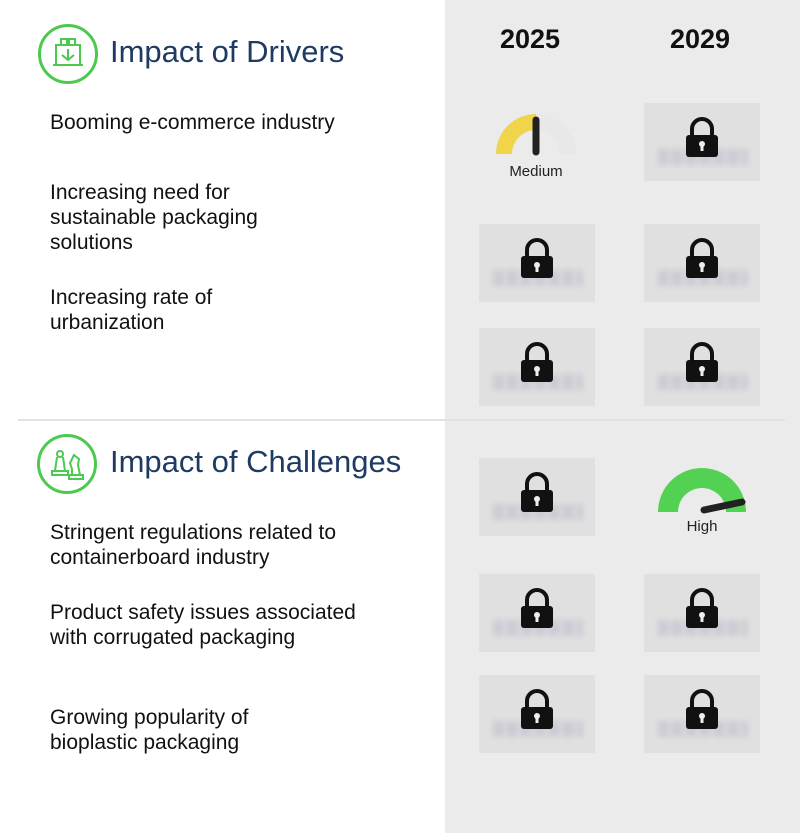  What do you see at coordinates (530, 39) in the screenshot?
I see `column-header-2025: 2025` at bounding box center [530, 39].